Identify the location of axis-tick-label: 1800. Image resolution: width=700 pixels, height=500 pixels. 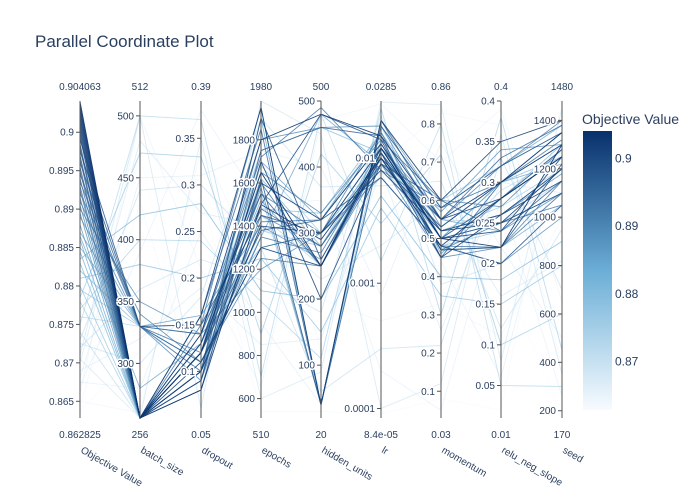
(244, 140).